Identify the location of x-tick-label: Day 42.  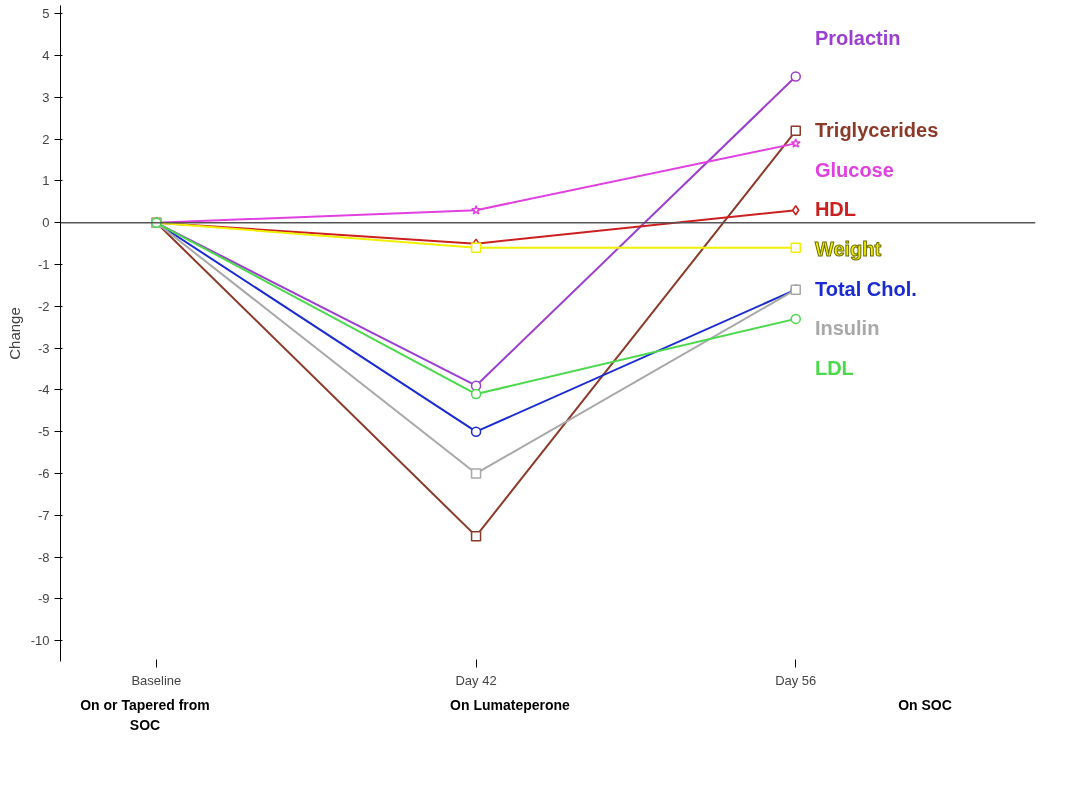
(476, 680).